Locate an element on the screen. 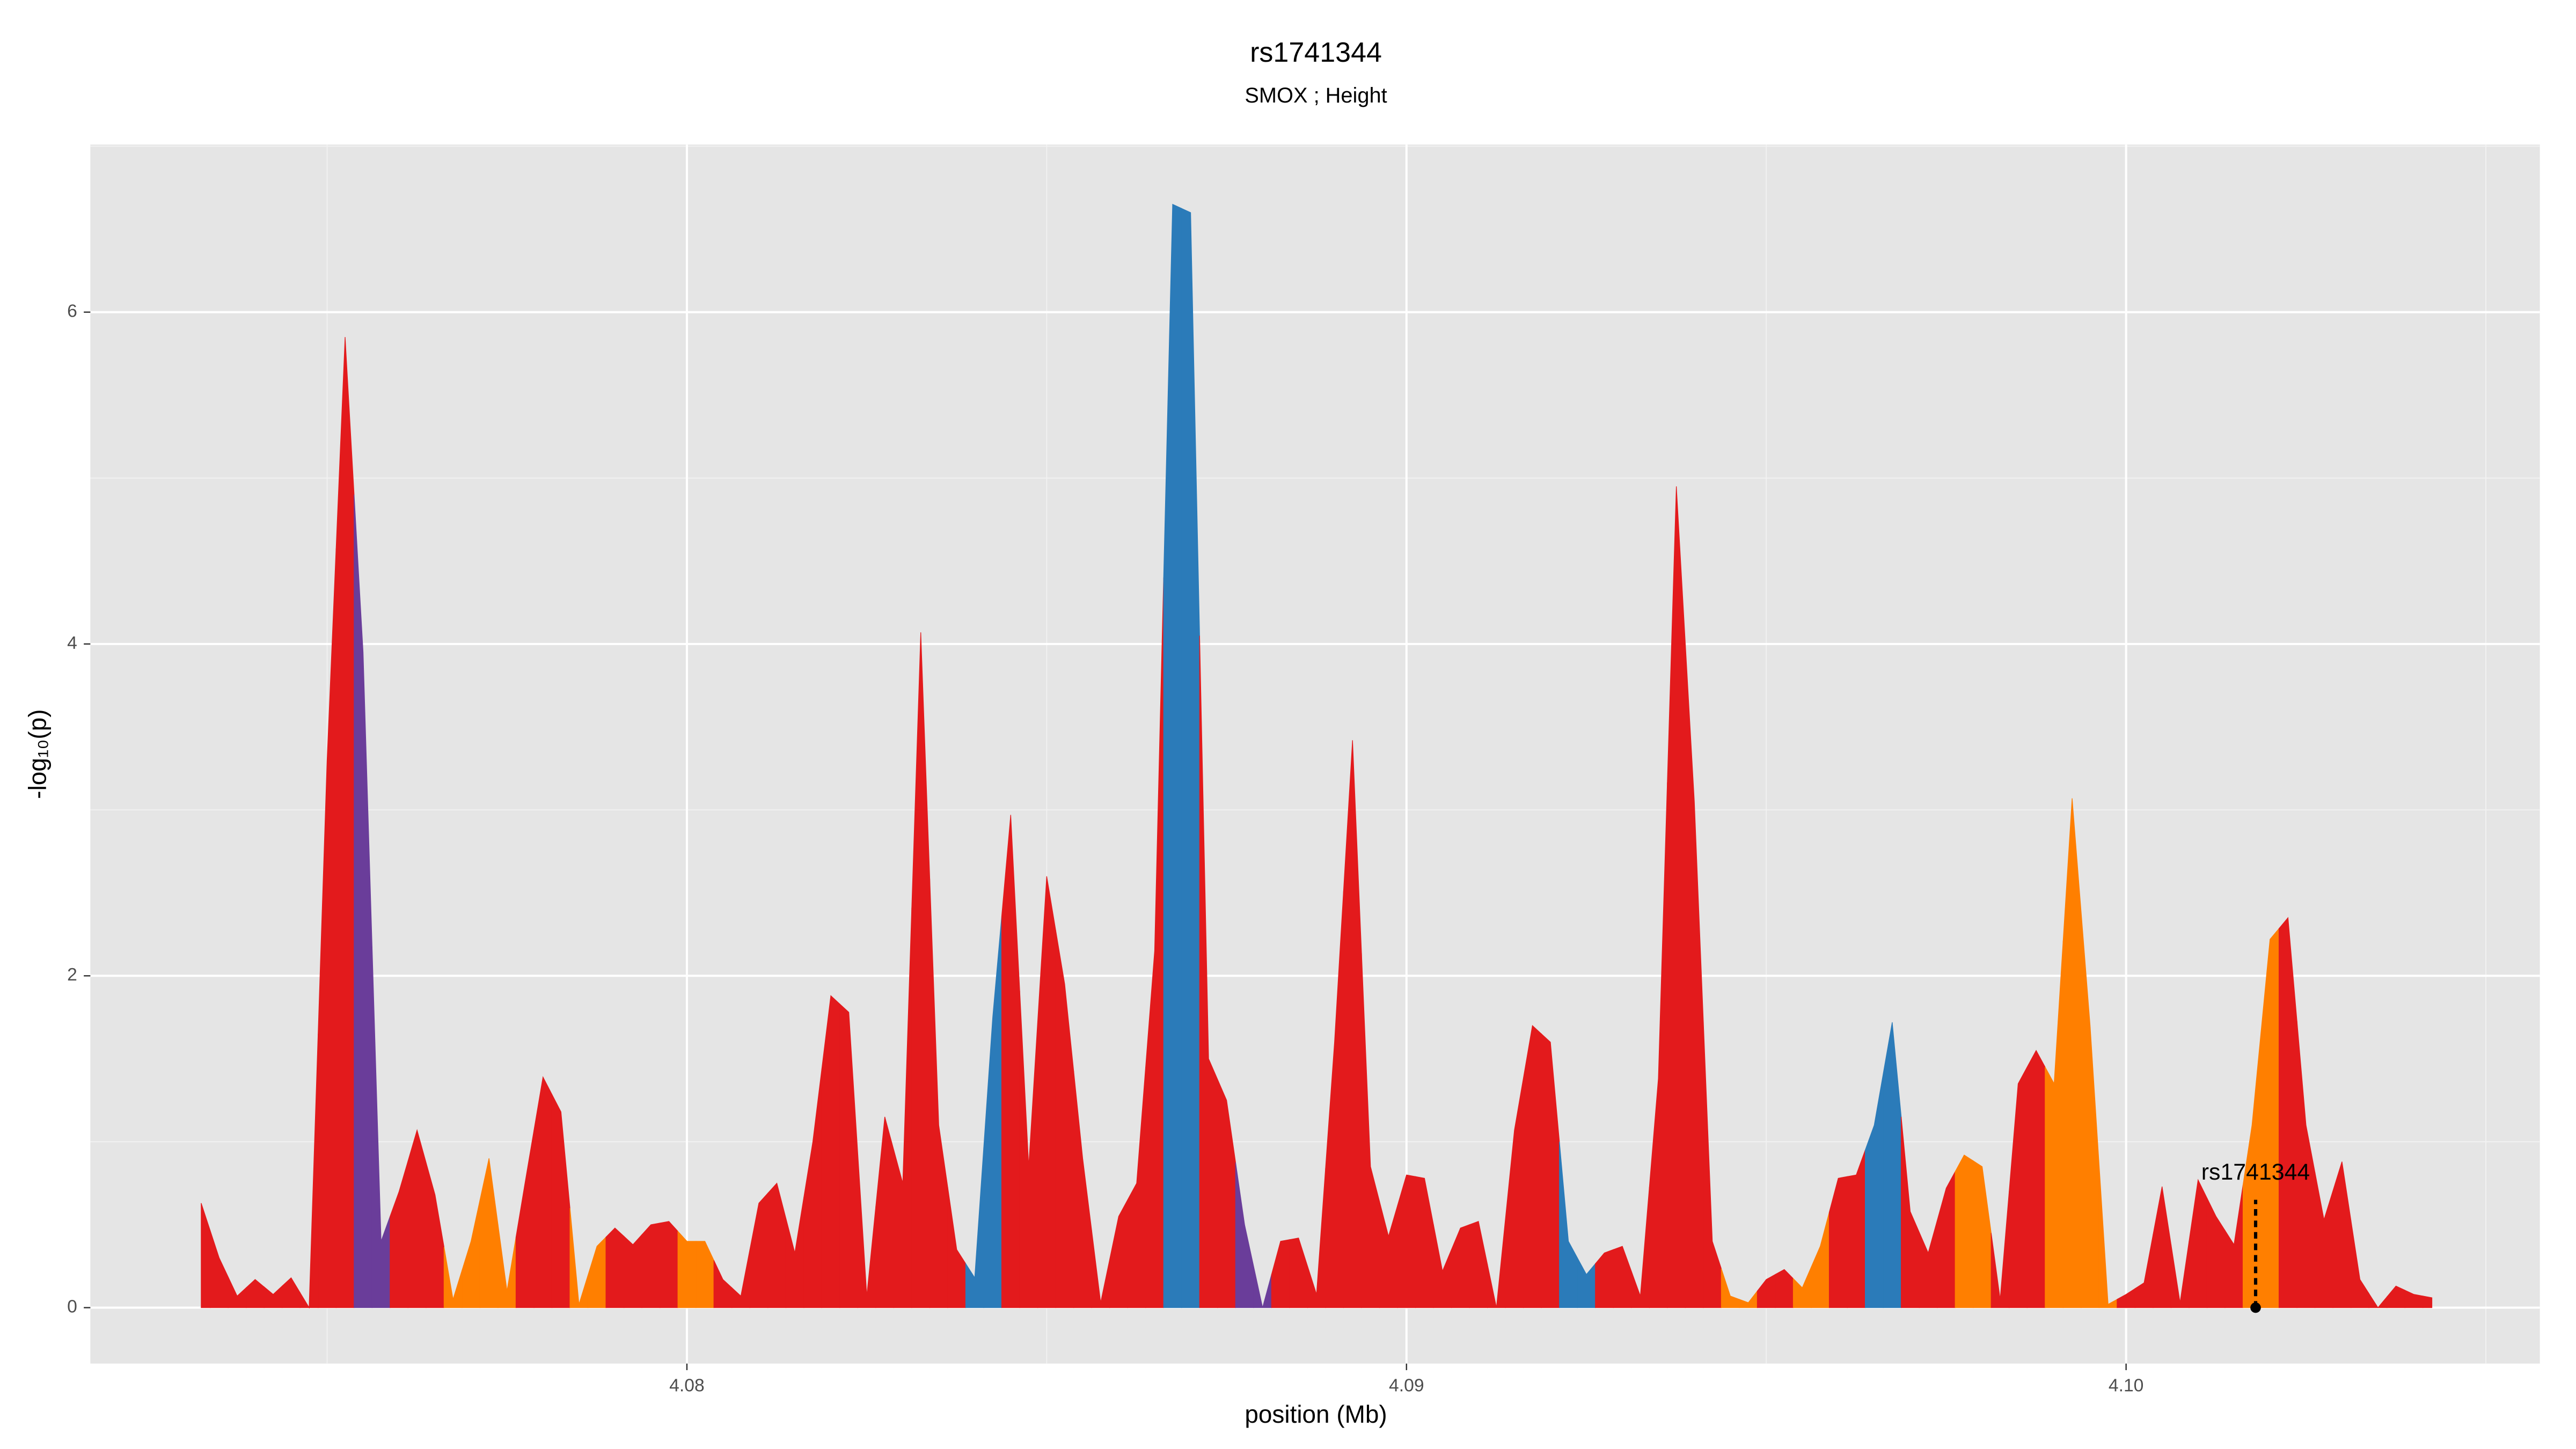 This screenshot has height=1449, width=2576. y-tick-label: 4 is located at coordinates (72, 643).